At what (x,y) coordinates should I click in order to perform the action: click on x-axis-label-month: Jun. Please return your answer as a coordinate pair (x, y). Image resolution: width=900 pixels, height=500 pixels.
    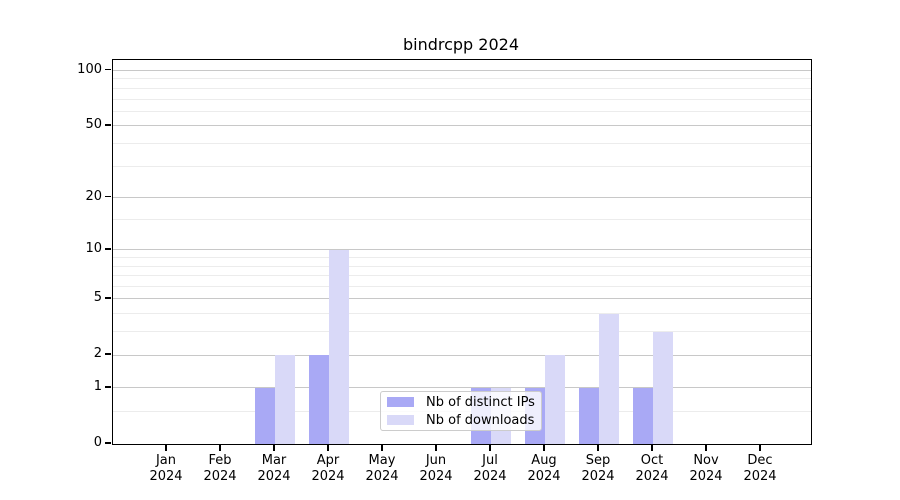
    Looking at the image, I should click on (436, 460).